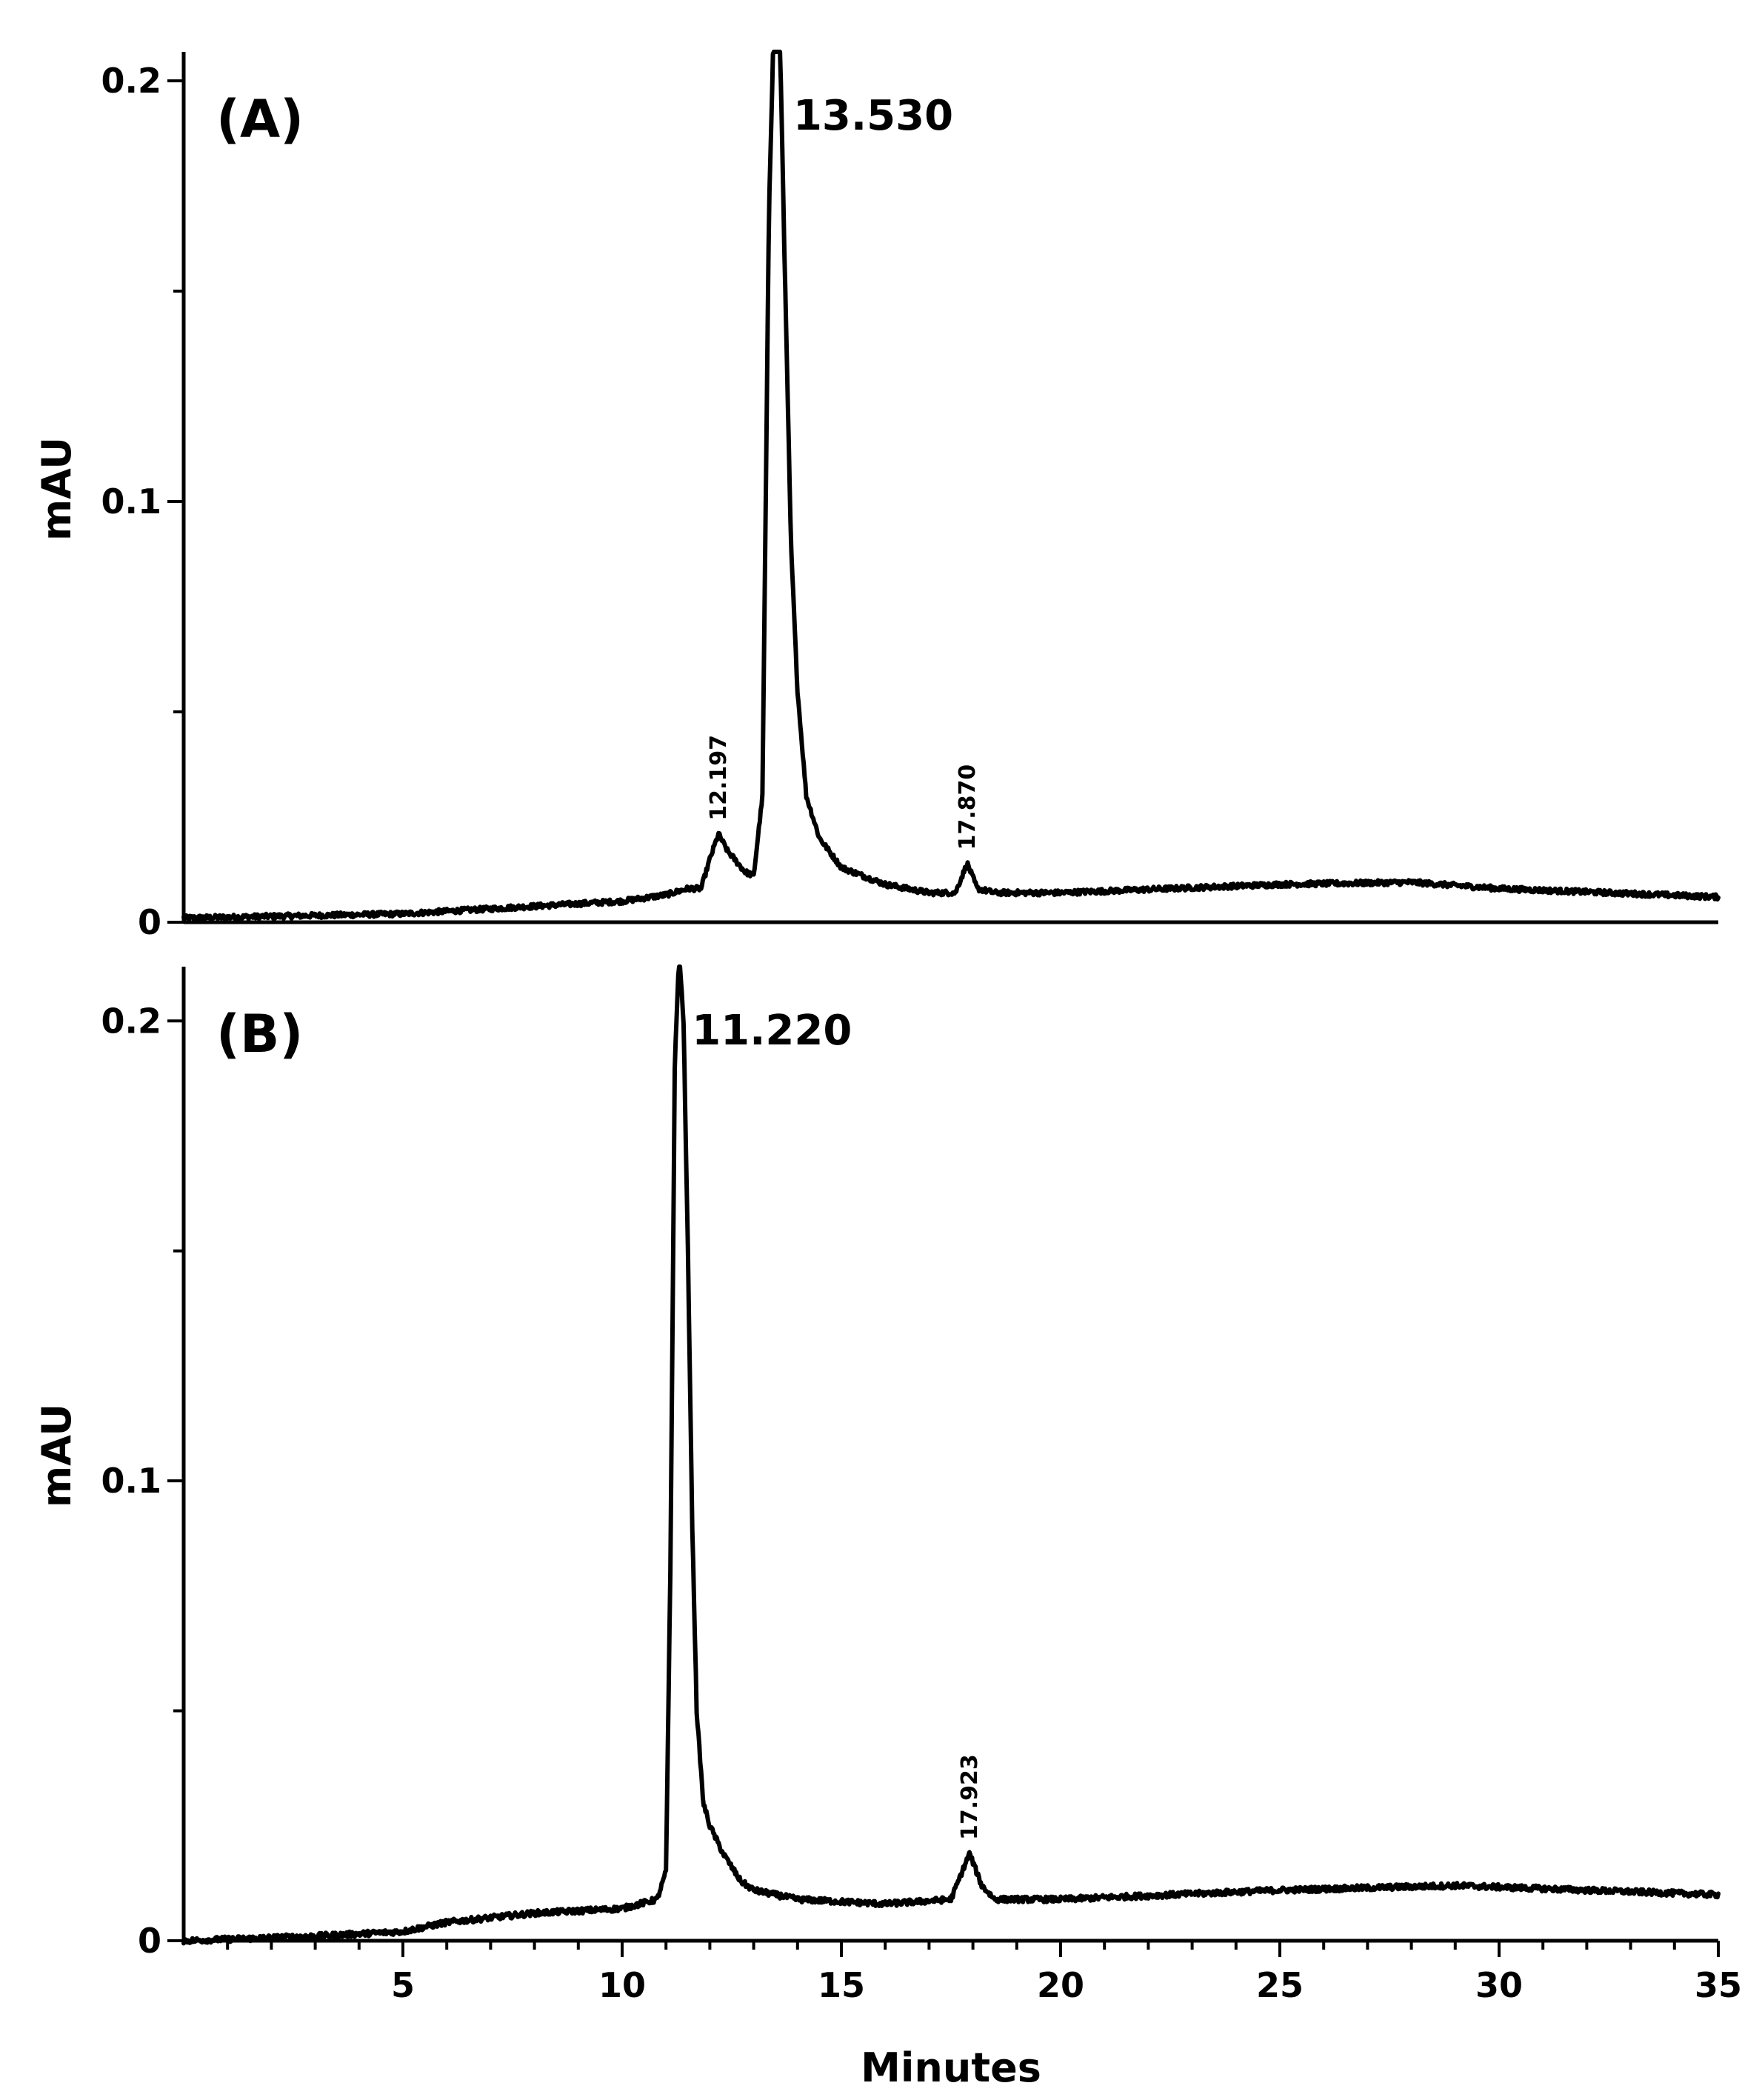 Image resolution: width=1762 pixels, height=2100 pixels. I want to click on peak-labels-b: 11.220 17.923, so click(837, 1423).